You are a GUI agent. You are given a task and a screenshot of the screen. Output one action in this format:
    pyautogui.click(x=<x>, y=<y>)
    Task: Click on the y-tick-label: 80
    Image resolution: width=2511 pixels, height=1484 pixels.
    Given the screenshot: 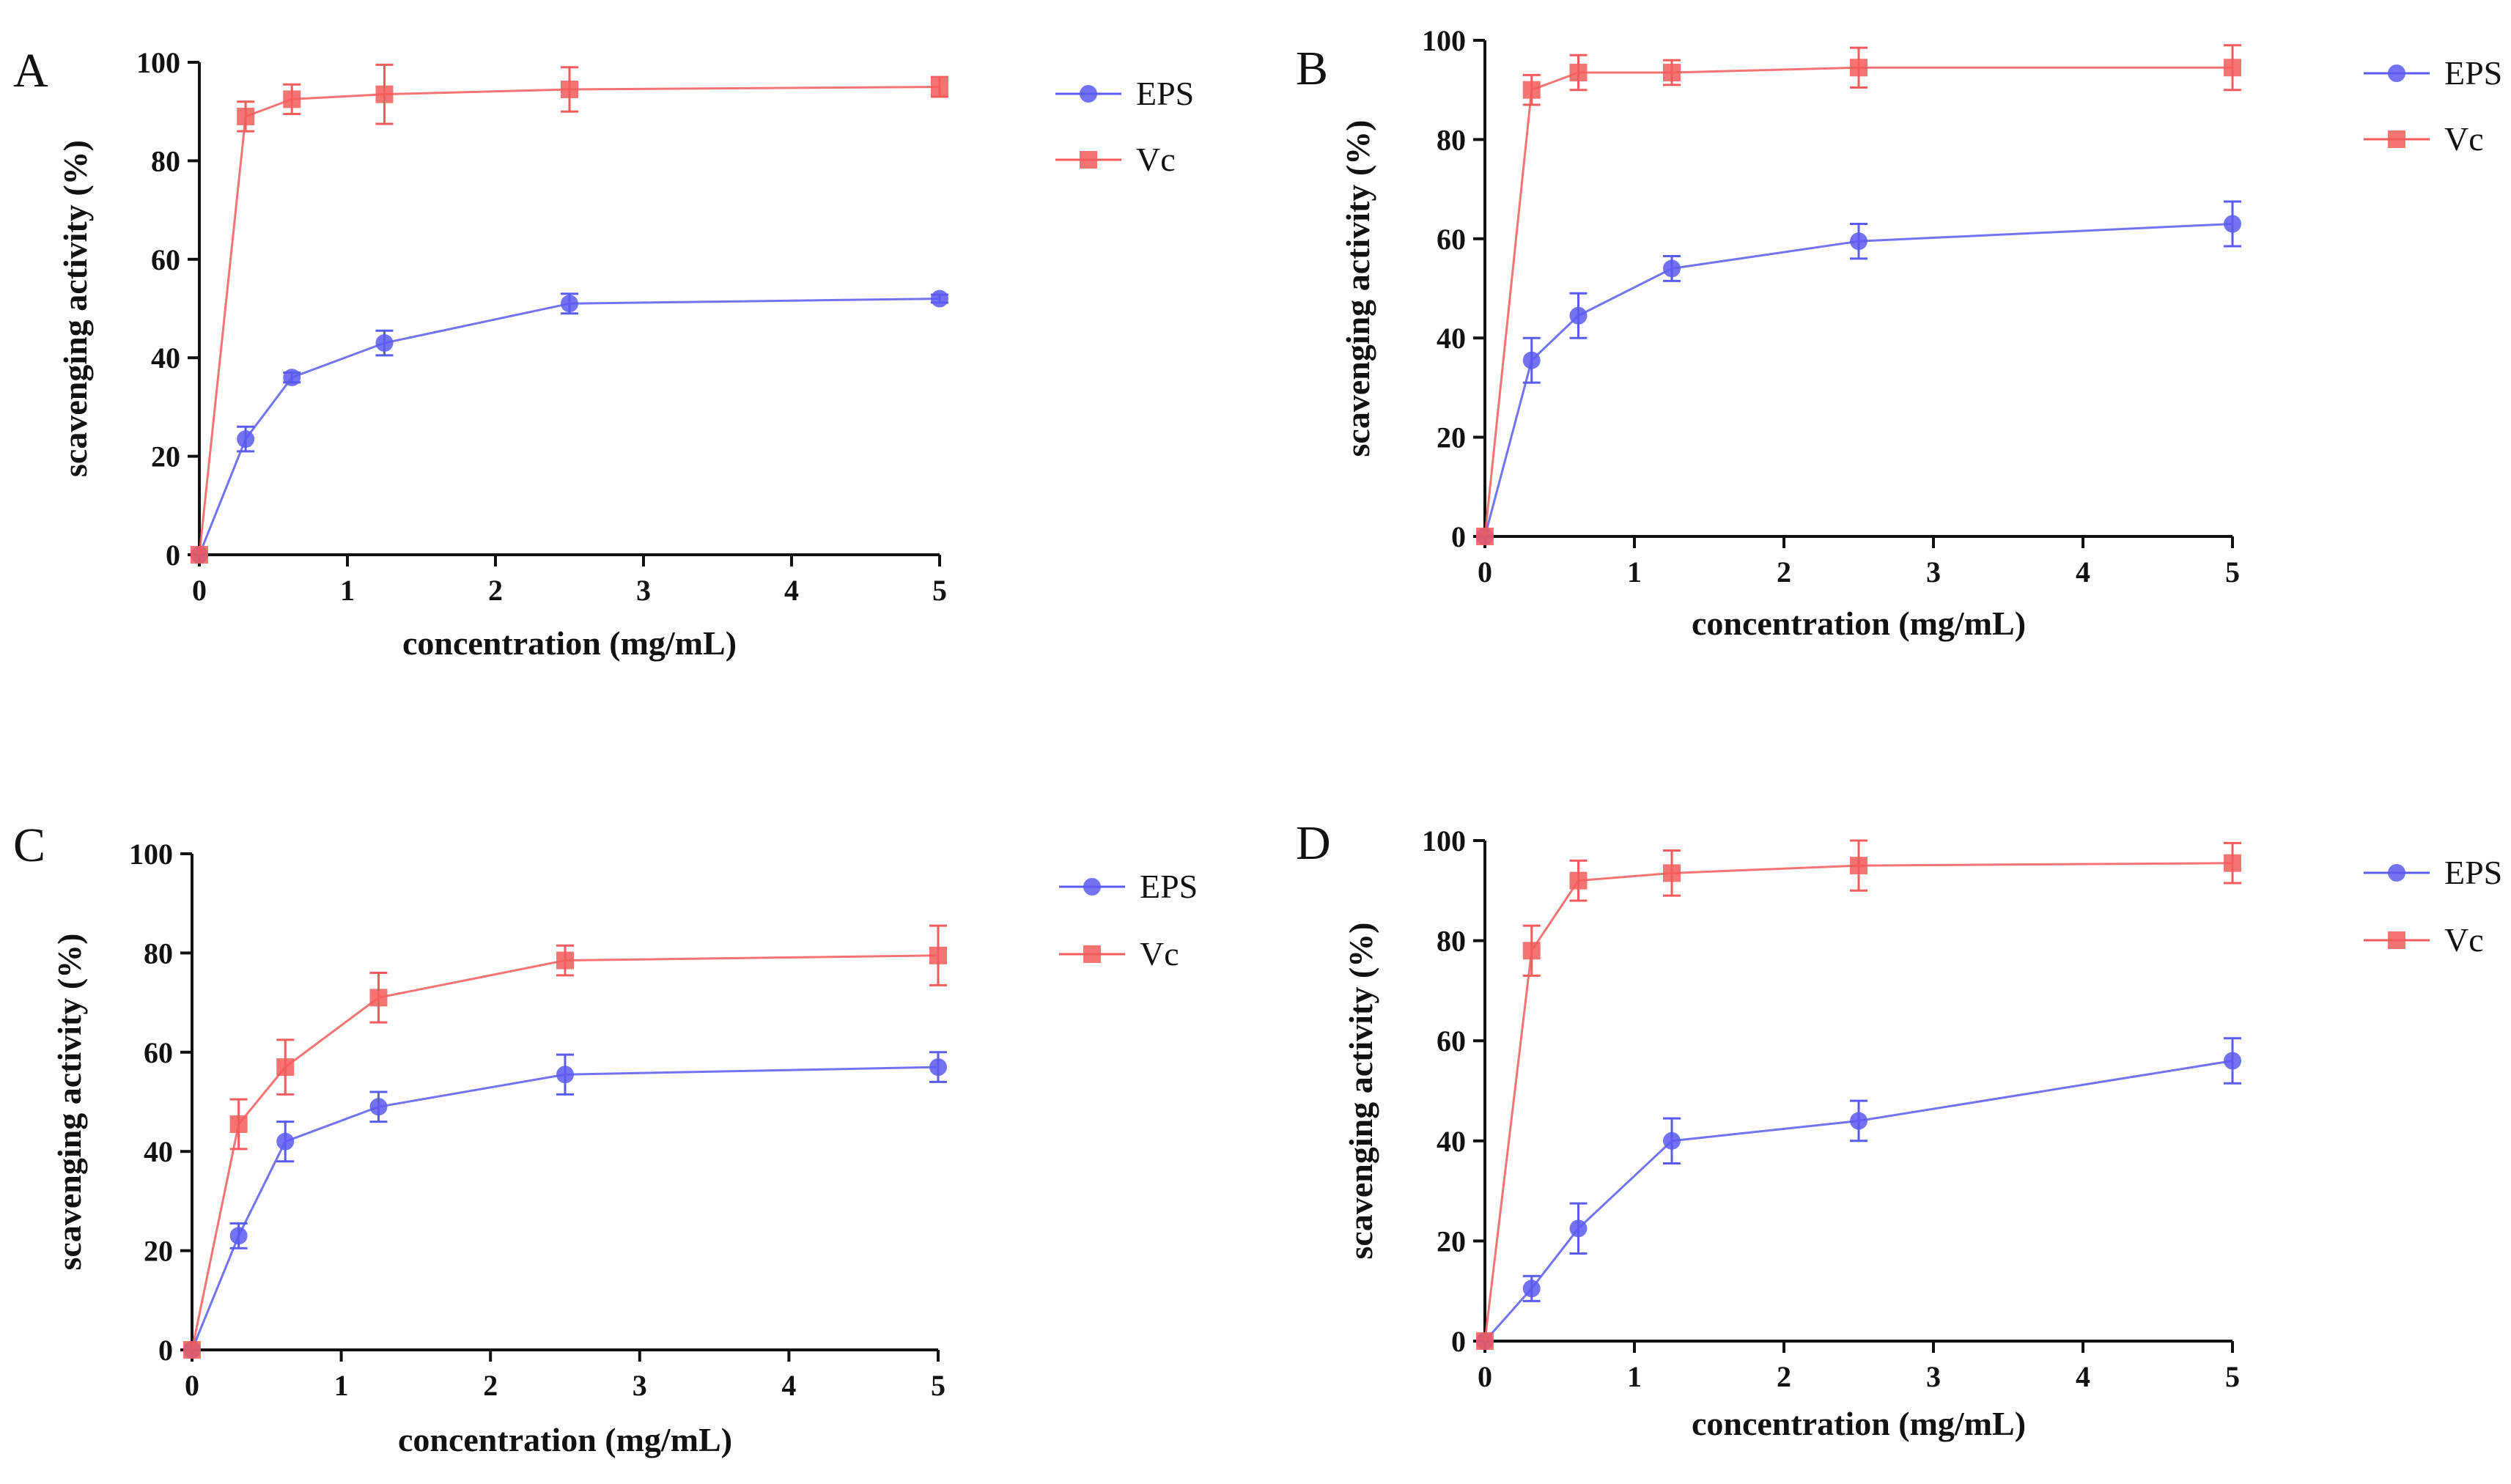 What is the action you would take?
    pyautogui.click(x=158, y=954)
    